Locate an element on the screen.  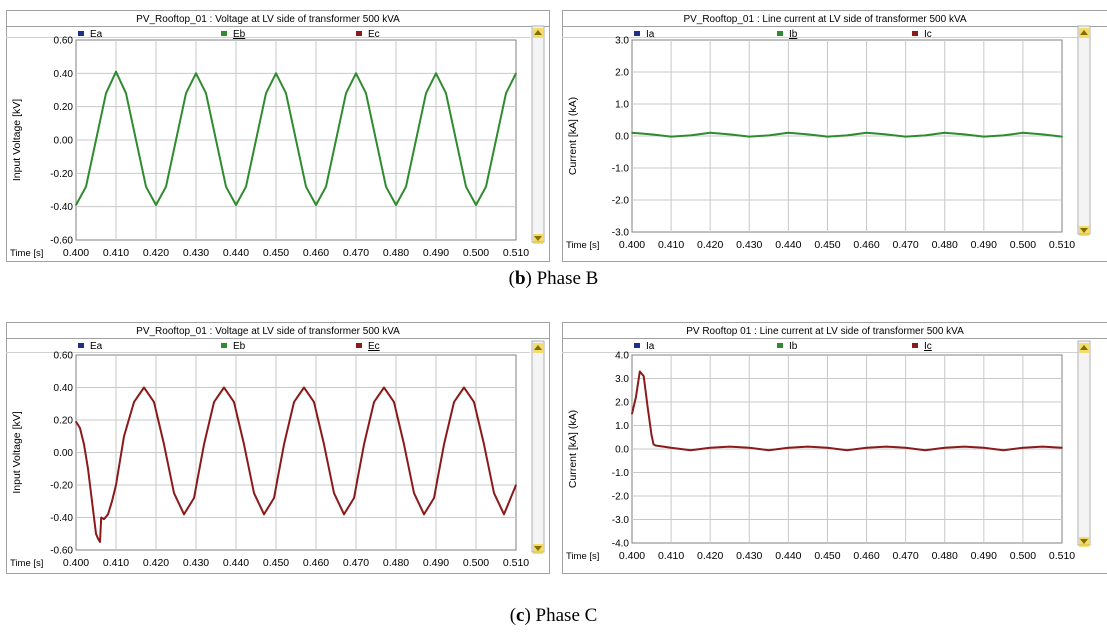
legend-label-ec: Ec is located at coordinates (374, 34).